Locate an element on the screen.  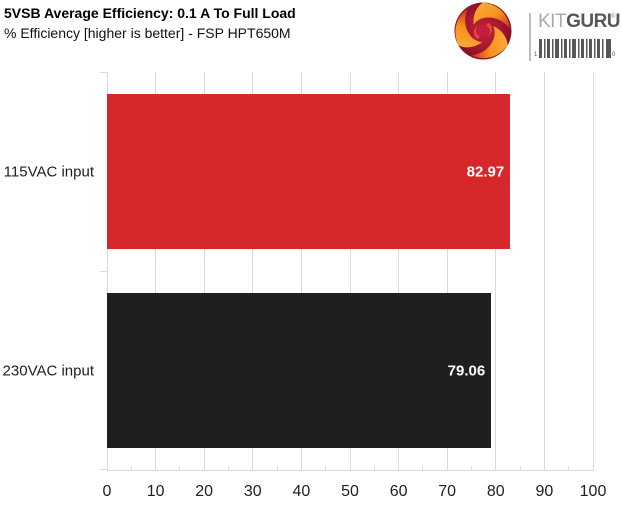
x-tick-label: 60 is located at coordinates (398, 491).